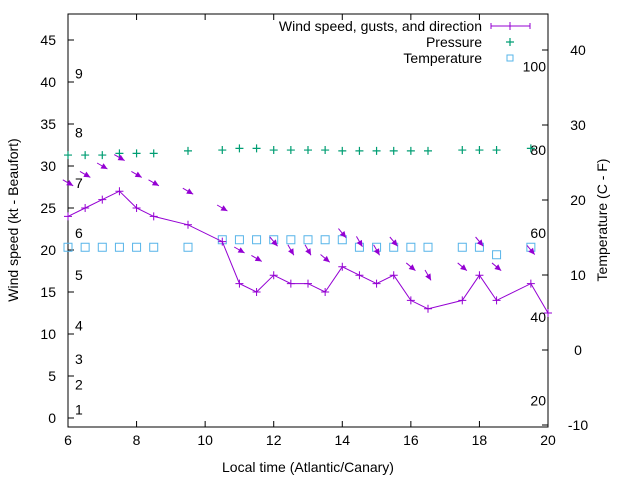  Describe the element at coordinates (205, 440) in the screenshot. I see `x-tick-label: 10` at that location.